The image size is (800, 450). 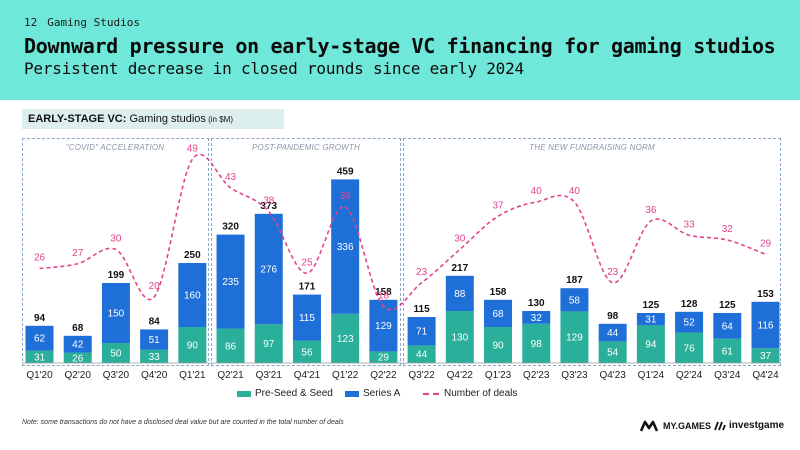 What do you see at coordinates (39, 375) in the screenshot?
I see `x-tick-label: Q1'20` at bounding box center [39, 375].